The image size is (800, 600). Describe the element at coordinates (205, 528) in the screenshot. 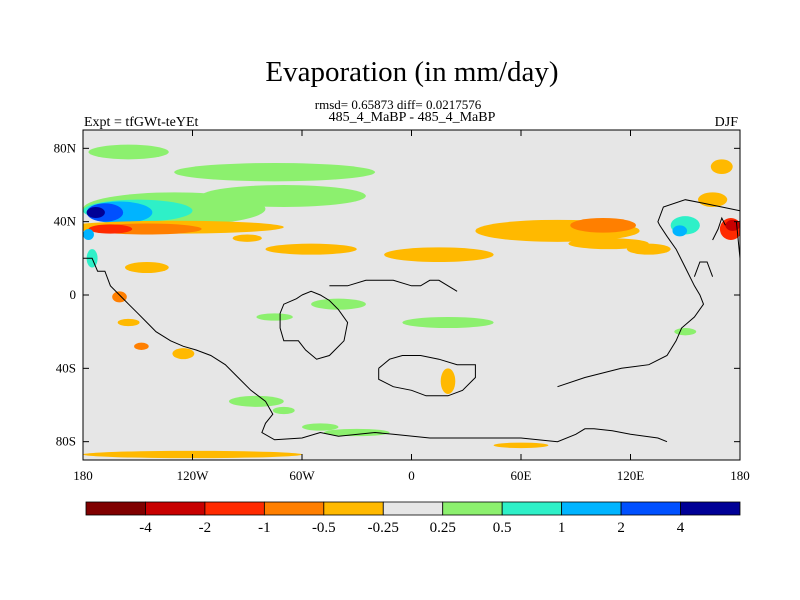

I see `colorbar-label: -2` at that location.